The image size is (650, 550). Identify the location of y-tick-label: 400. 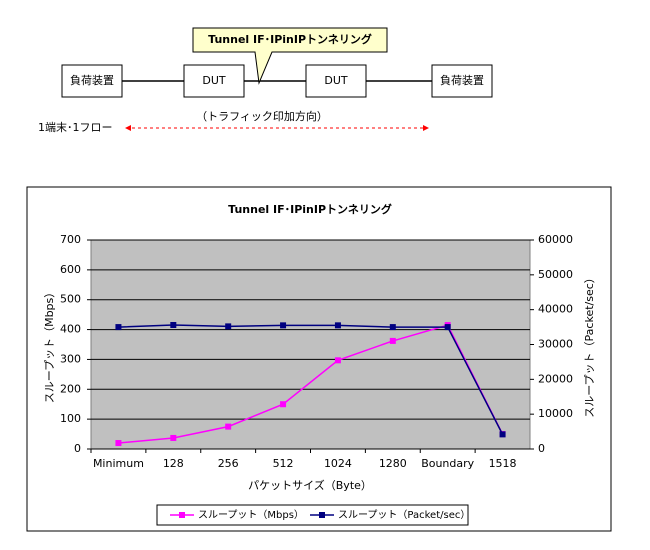
(70, 329).